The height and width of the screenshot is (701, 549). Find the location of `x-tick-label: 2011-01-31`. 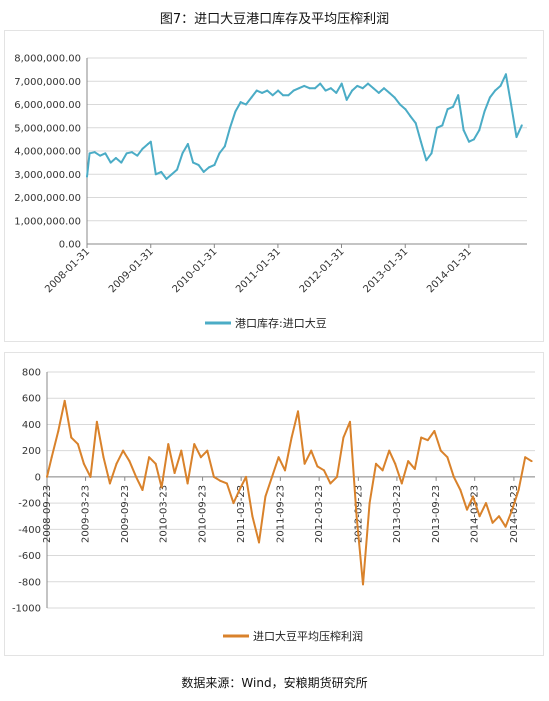

x-tick-label: 2011-01-31 is located at coordinates (258, 270).